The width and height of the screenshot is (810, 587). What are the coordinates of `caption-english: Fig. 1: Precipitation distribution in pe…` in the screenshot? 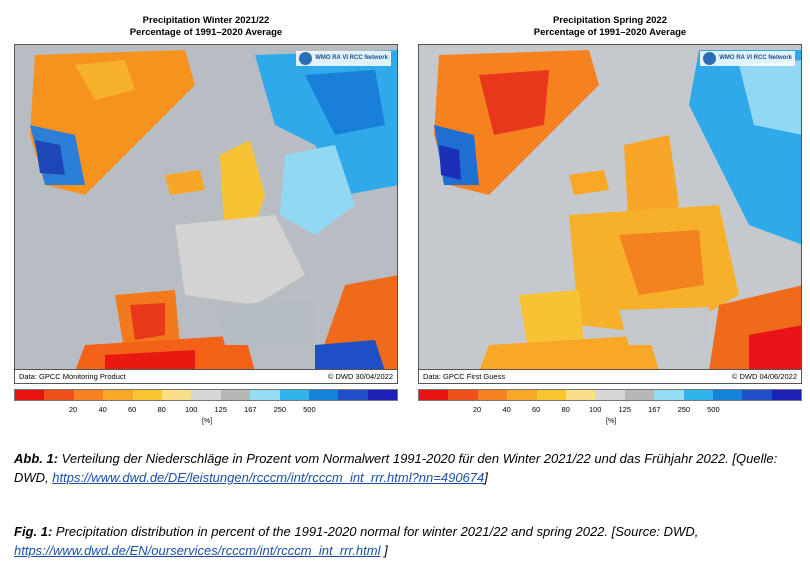 It's located at (409, 541).